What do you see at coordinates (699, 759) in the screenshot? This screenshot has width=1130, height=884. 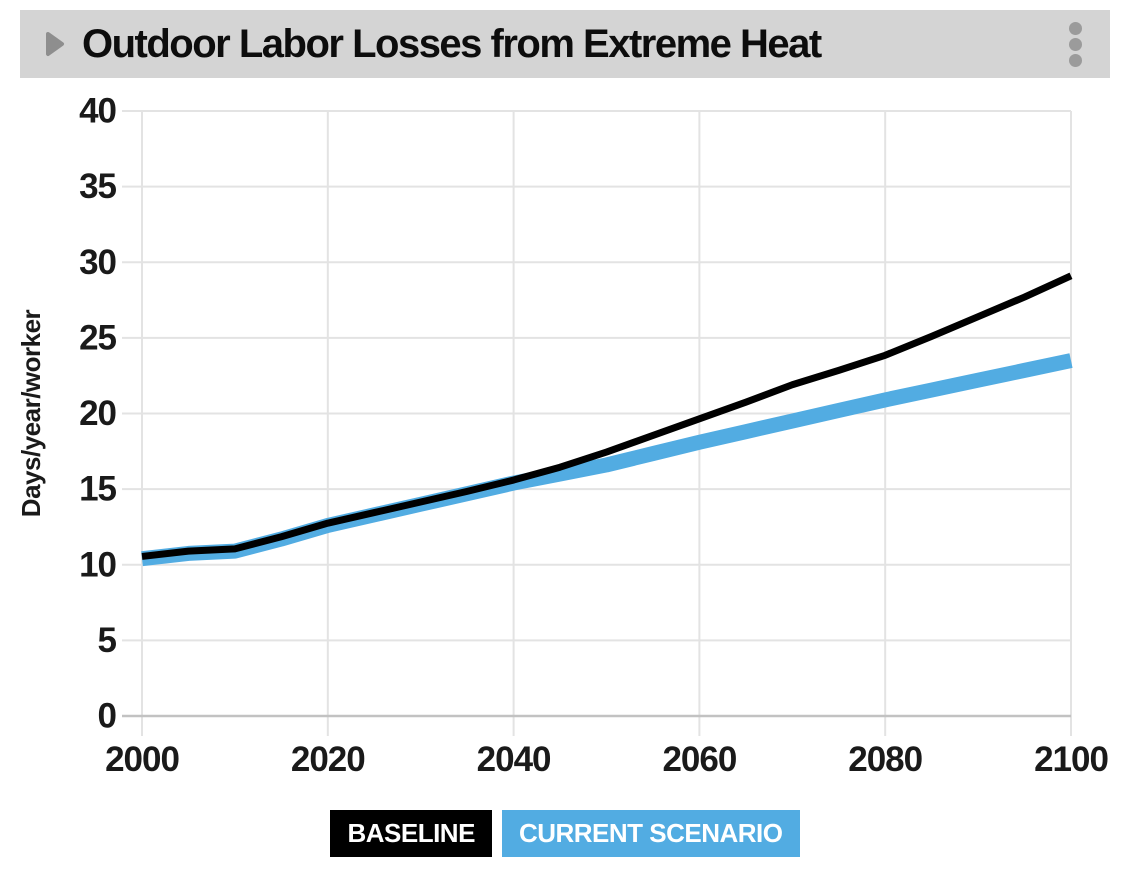 I see `x-tick-label: 2060` at bounding box center [699, 759].